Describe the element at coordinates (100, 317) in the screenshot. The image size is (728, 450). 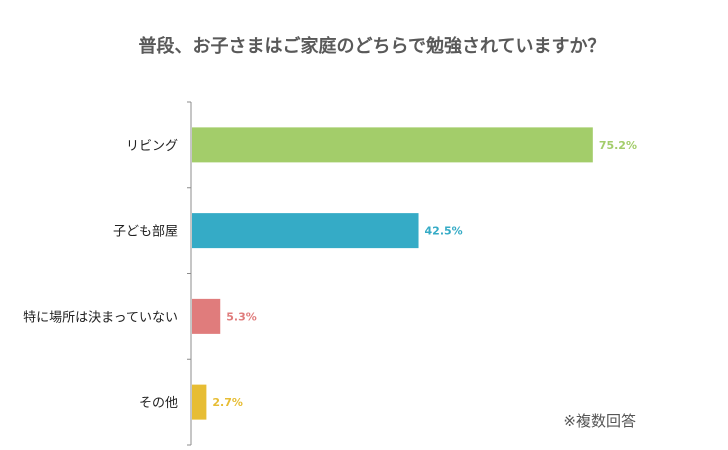
I see `category-label: 特に場所は決まっていない` at that location.